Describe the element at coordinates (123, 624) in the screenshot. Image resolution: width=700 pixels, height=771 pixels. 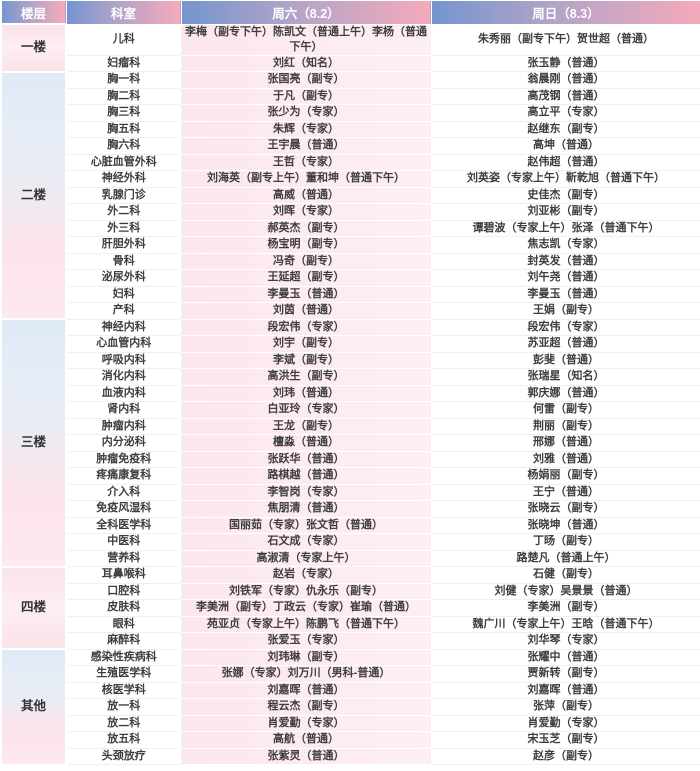
I see `department-cell: 眼科` at that location.